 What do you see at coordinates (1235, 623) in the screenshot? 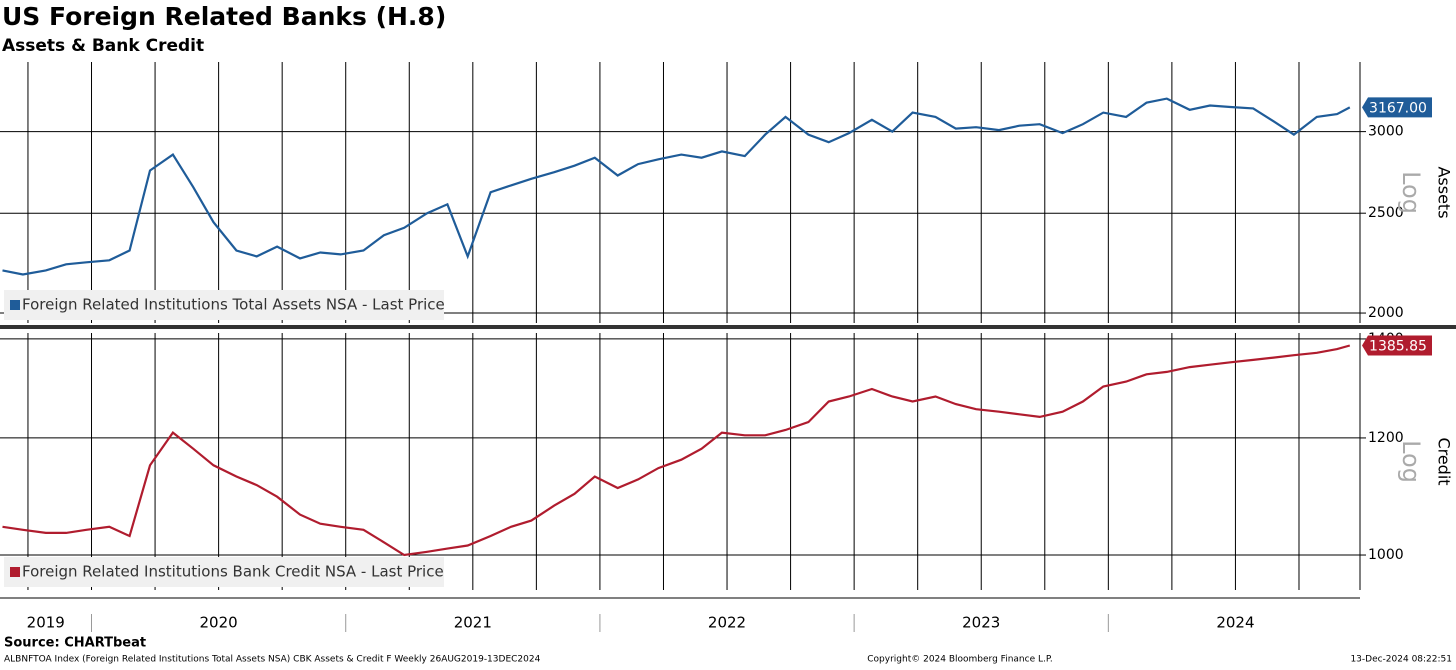
I see `x-tick-label: 2024` at bounding box center [1235, 623].